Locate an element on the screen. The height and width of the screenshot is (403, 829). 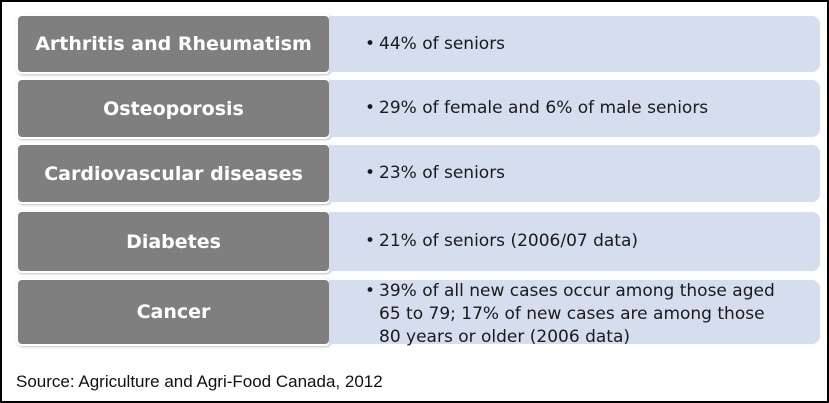
row-description: • 21% of seniors (2006/07 data) is located at coordinates (574, 241).